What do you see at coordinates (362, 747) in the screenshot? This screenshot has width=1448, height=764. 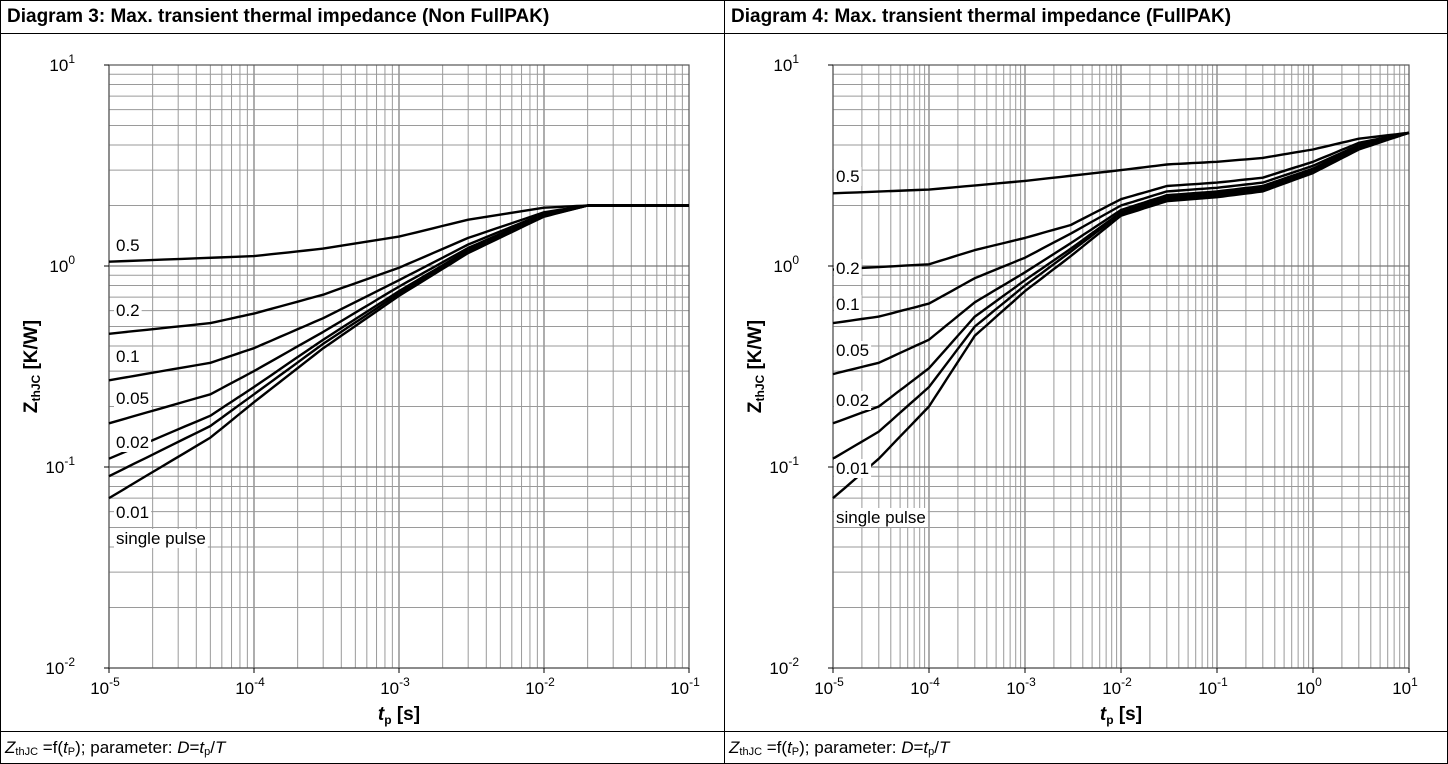 I see `diagram-3-caption-cell: ZthJC =f(tP); parameter: D=tp/T` at bounding box center [362, 747].